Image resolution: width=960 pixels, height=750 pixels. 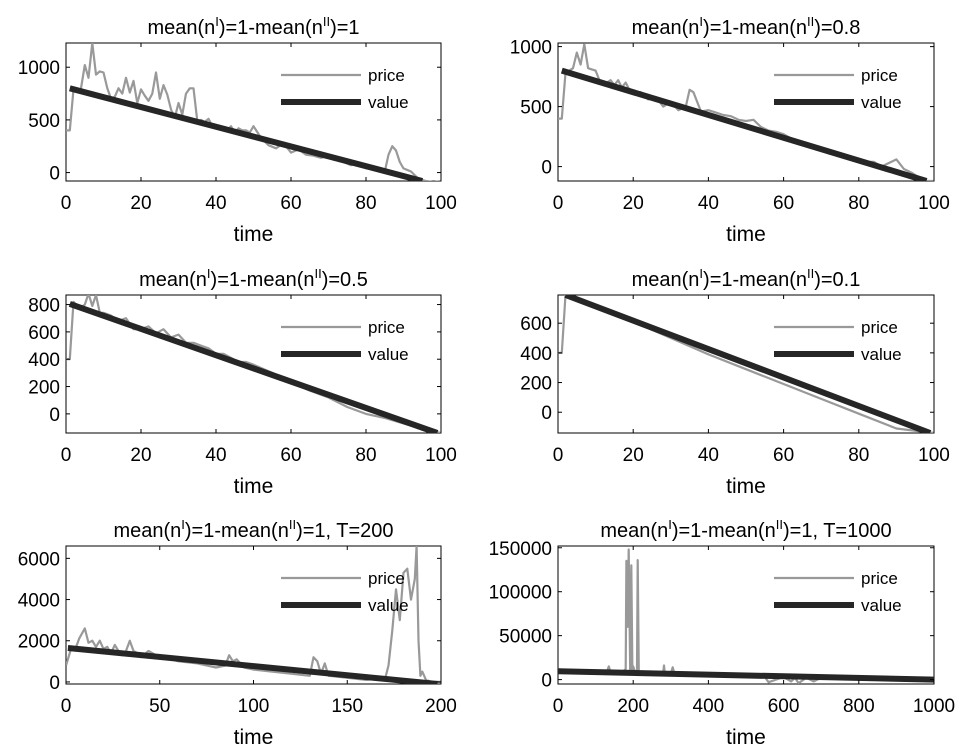 What do you see at coordinates (934, 706) in the screenshot?
I see `x-tick-label: 1000` at bounding box center [934, 706].